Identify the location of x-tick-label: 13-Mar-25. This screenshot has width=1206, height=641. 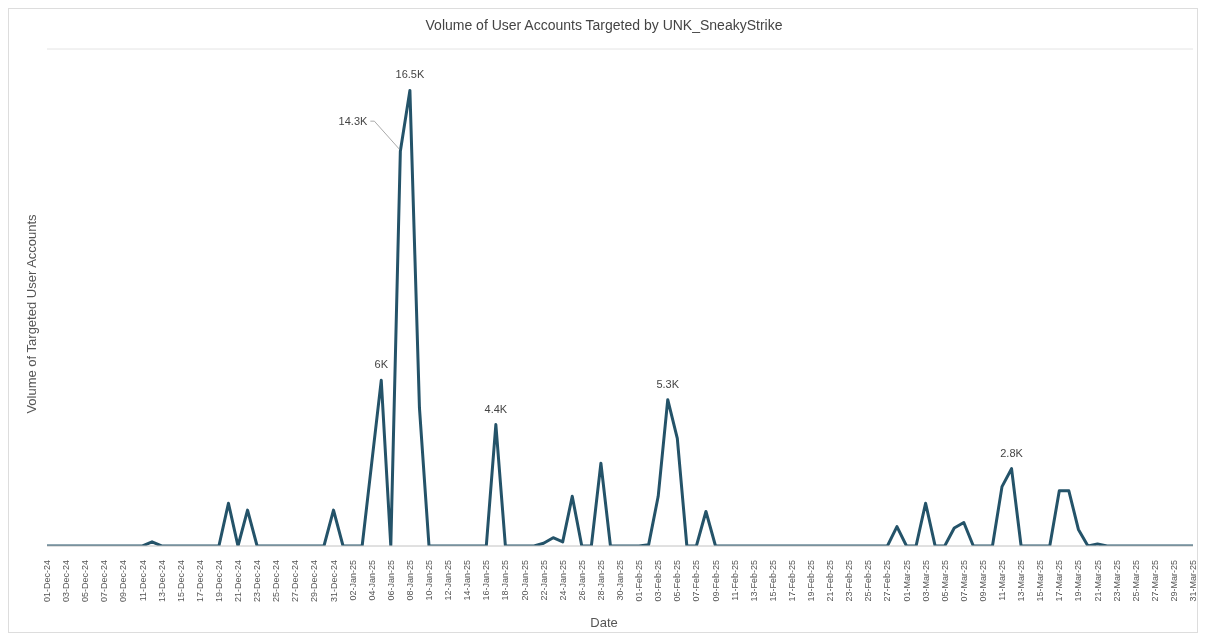
(1021, 581).